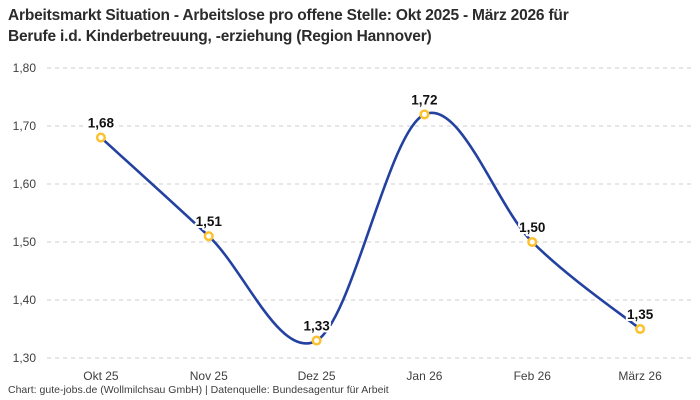 The width and height of the screenshot is (700, 400). I want to click on data-point-label: 1,33, so click(316, 326).